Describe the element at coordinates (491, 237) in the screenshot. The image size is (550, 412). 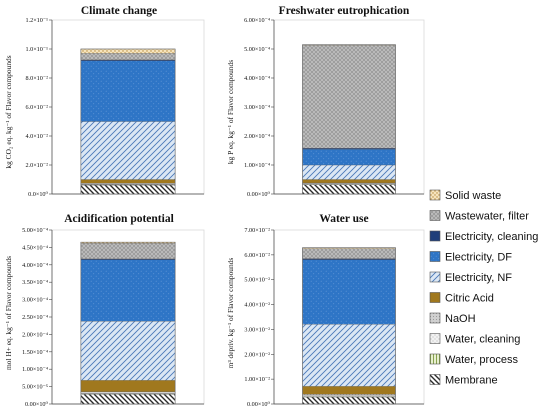
I see `legend-label: Electricity, cleaning` at that location.